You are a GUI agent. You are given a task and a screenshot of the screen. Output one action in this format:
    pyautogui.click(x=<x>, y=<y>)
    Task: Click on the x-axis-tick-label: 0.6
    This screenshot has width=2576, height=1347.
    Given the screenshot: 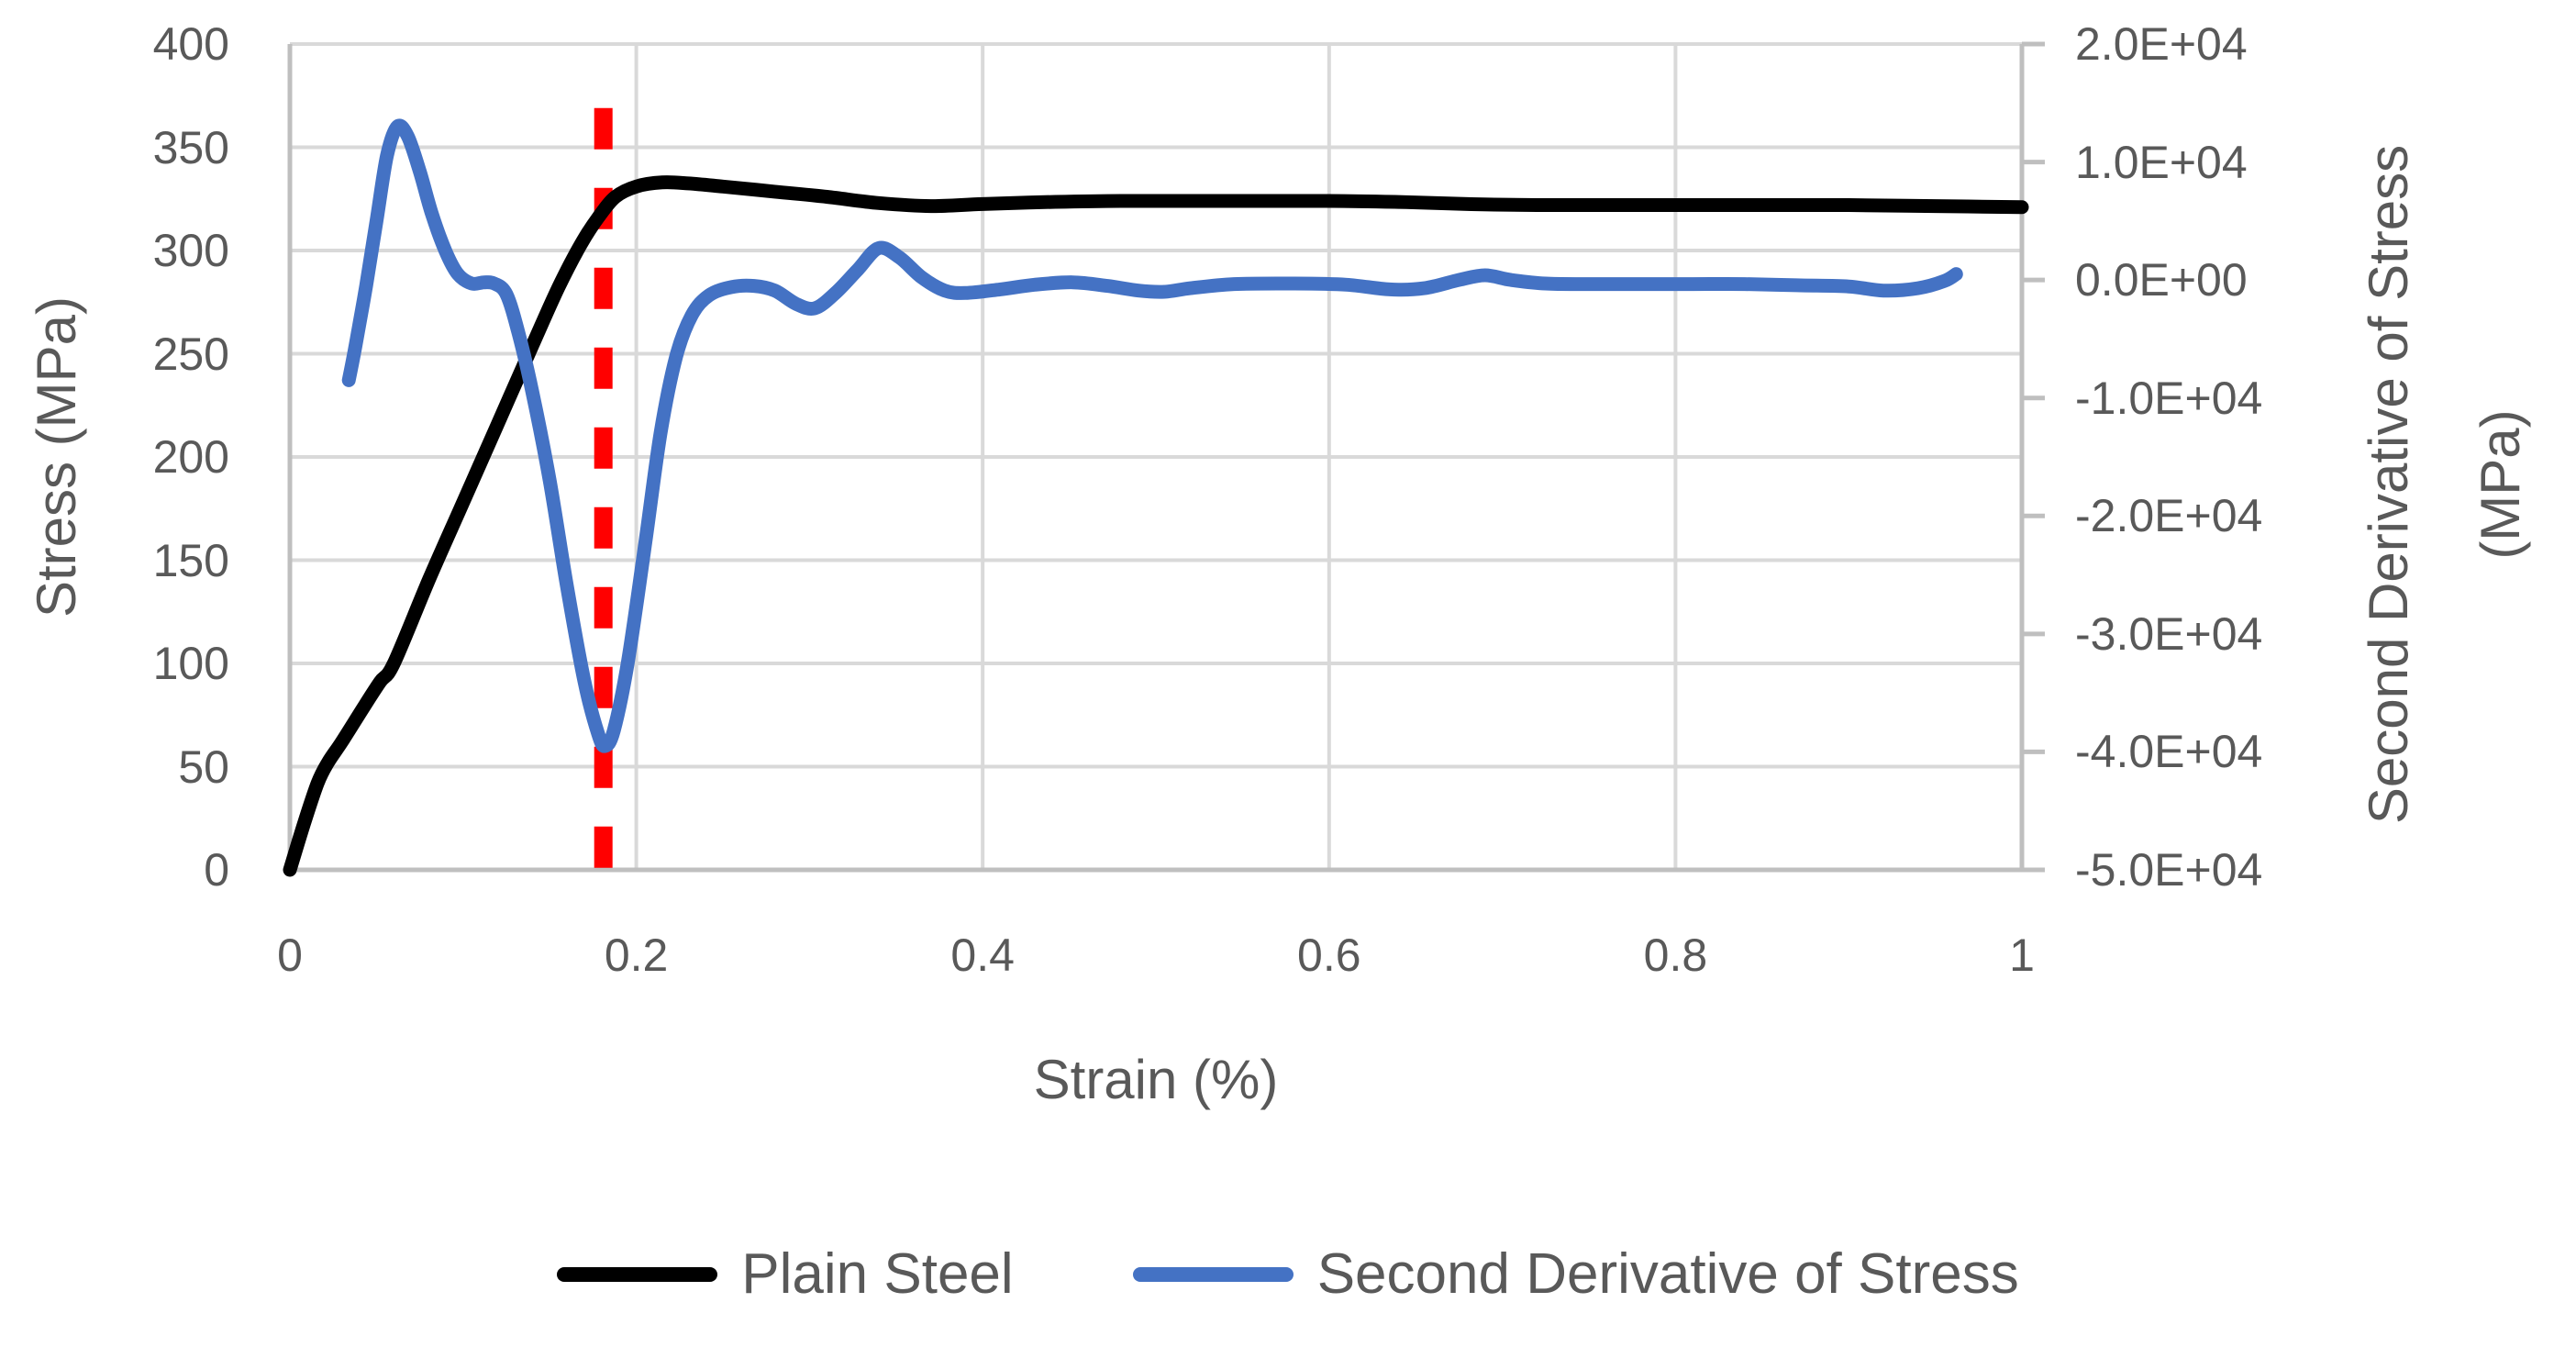 What is the action you would take?
    pyautogui.click(x=1329, y=956)
    